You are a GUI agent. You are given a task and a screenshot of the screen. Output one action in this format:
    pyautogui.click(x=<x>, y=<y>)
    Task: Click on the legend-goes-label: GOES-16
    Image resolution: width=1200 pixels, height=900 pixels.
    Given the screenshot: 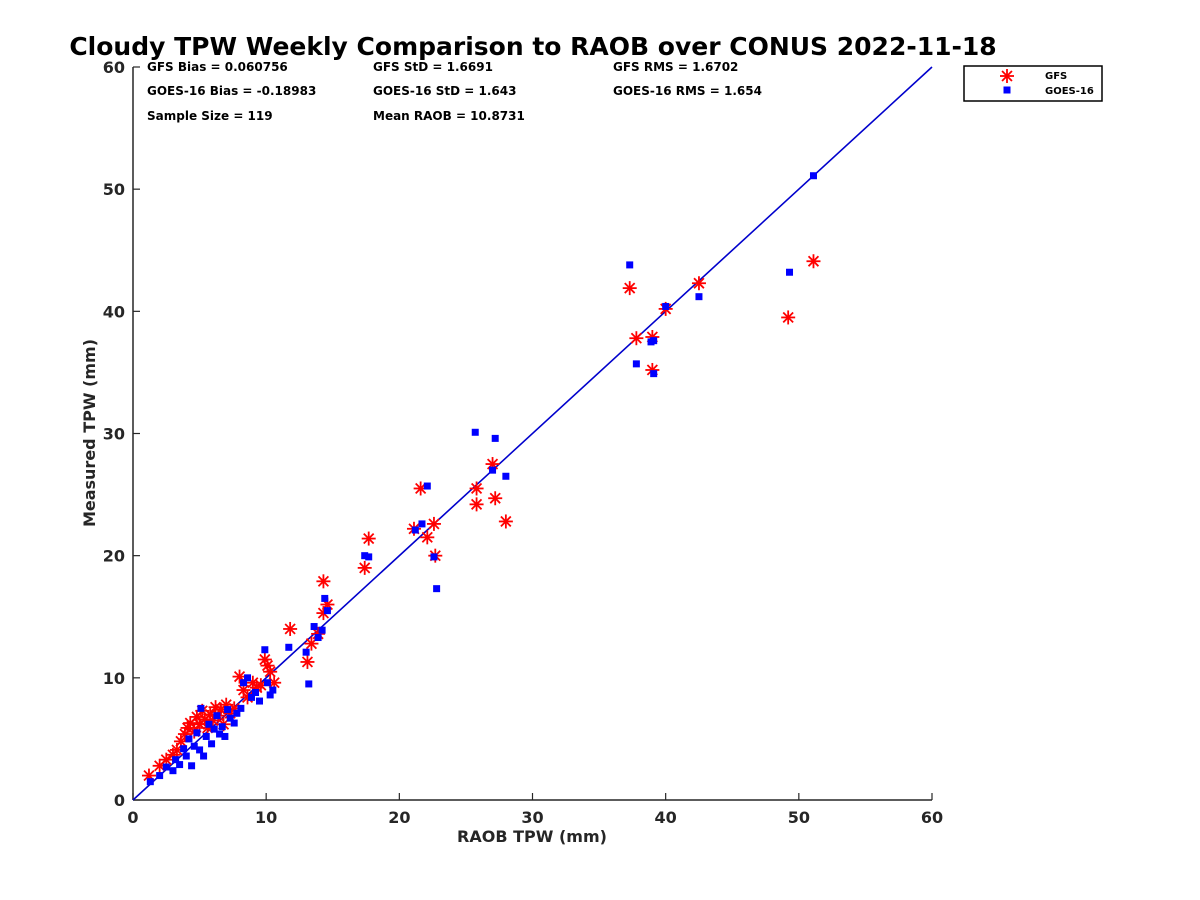 What is the action you would take?
    pyautogui.click(x=1069, y=91)
    